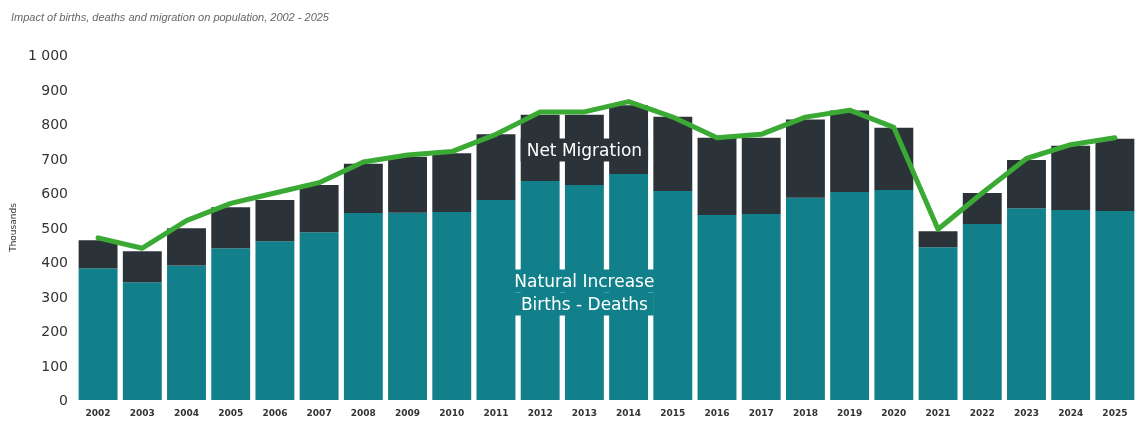 Image resolution: width=1145 pixels, height=426 pixels. Describe the element at coordinates (54, 89) in the screenshot. I see `y-tick-label: 900` at that location.